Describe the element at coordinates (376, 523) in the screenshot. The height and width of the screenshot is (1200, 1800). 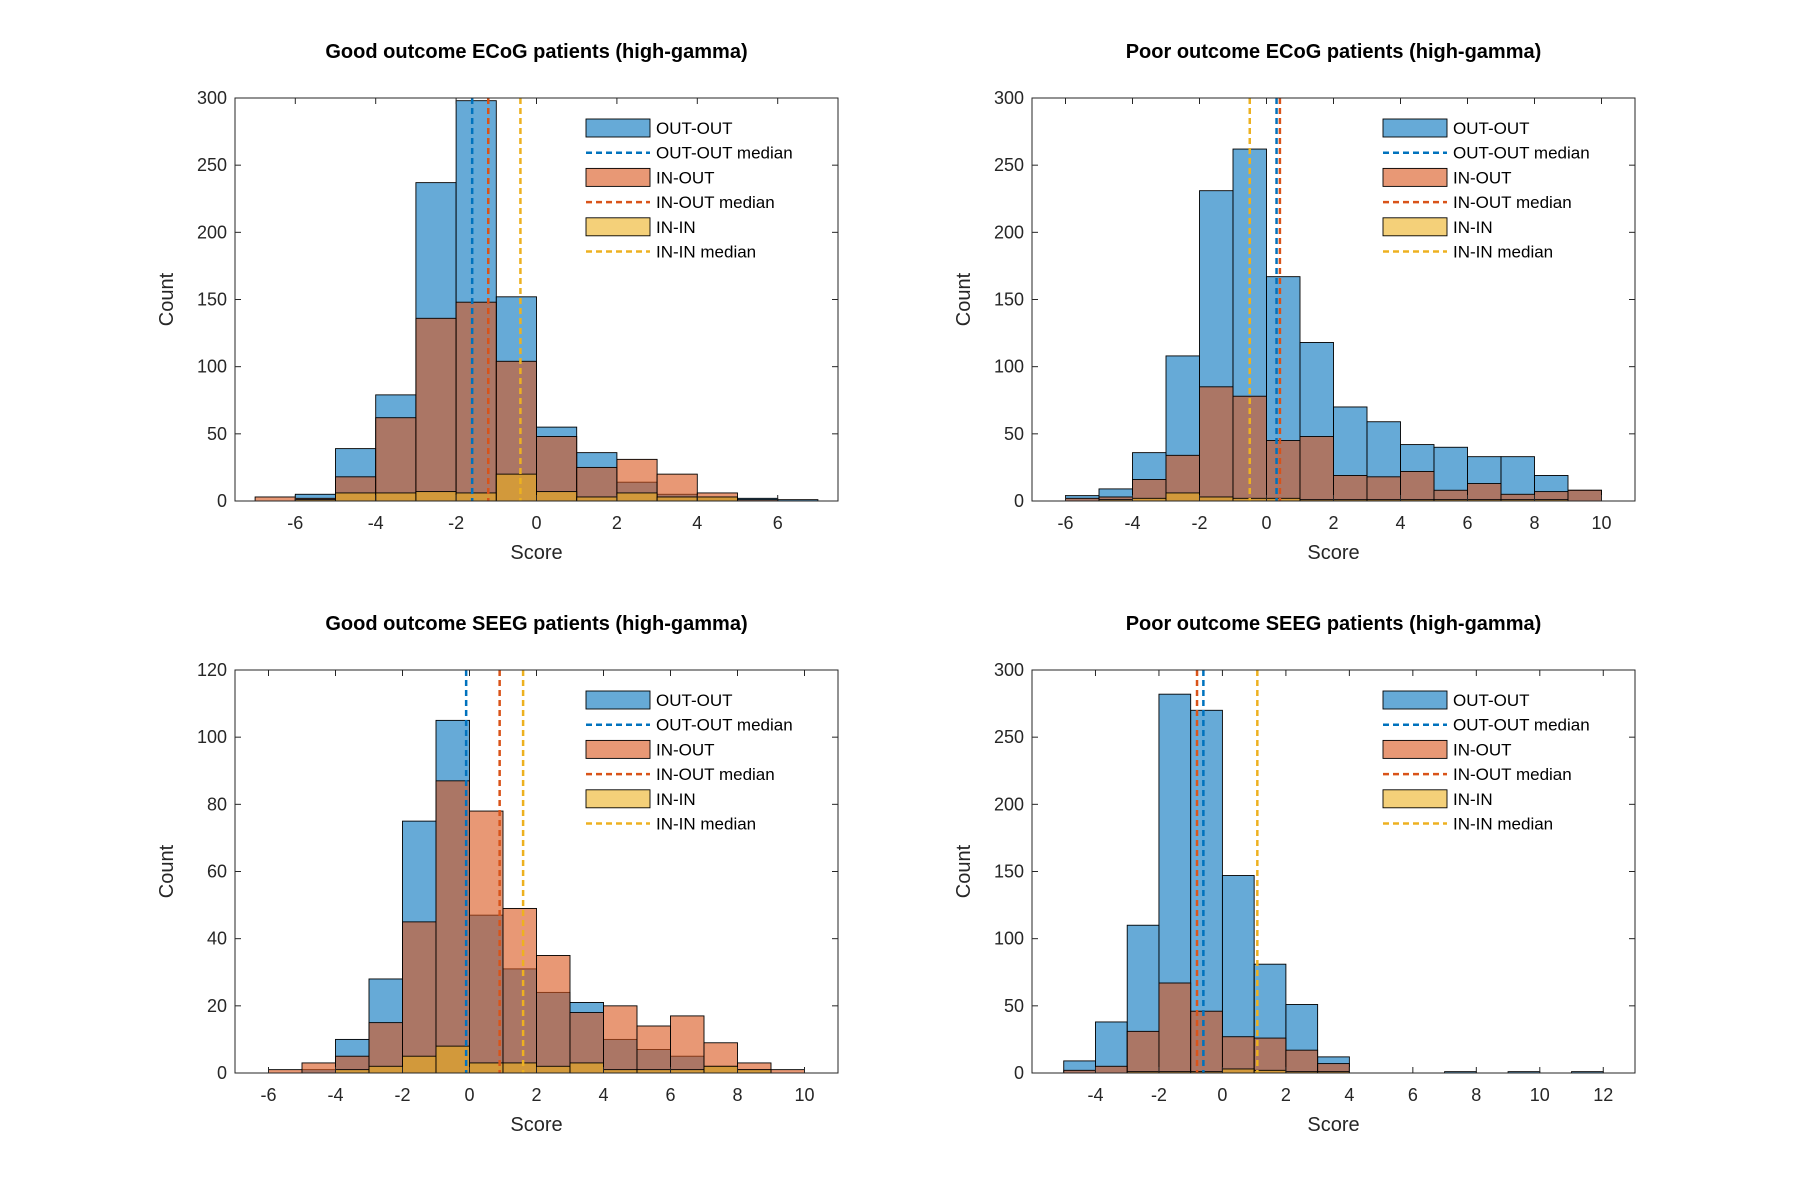
I see `x-tick-label: -4` at that location.